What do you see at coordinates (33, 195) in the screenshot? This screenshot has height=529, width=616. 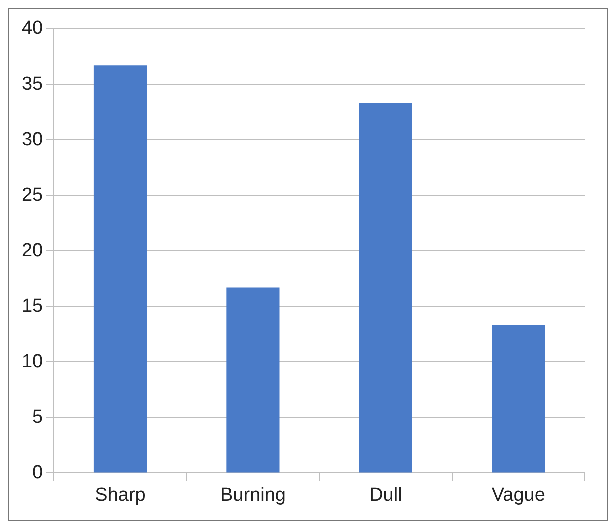 I see `y-tick-label: 25` at bounding box center [33, 195].